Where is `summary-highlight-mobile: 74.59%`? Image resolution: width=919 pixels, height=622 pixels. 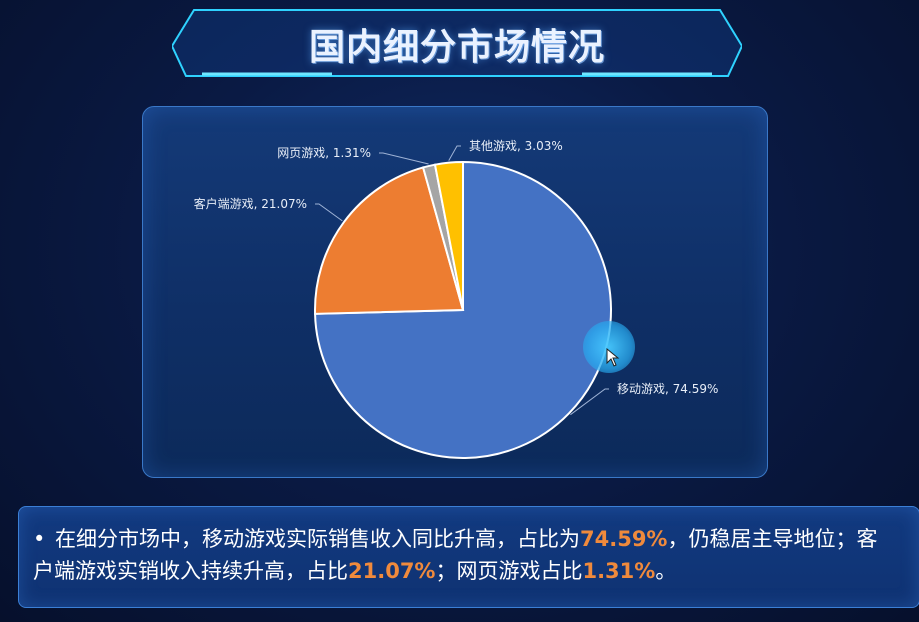
summary-highlight-mobile: 74.59% is located at coordinates (624, 539).